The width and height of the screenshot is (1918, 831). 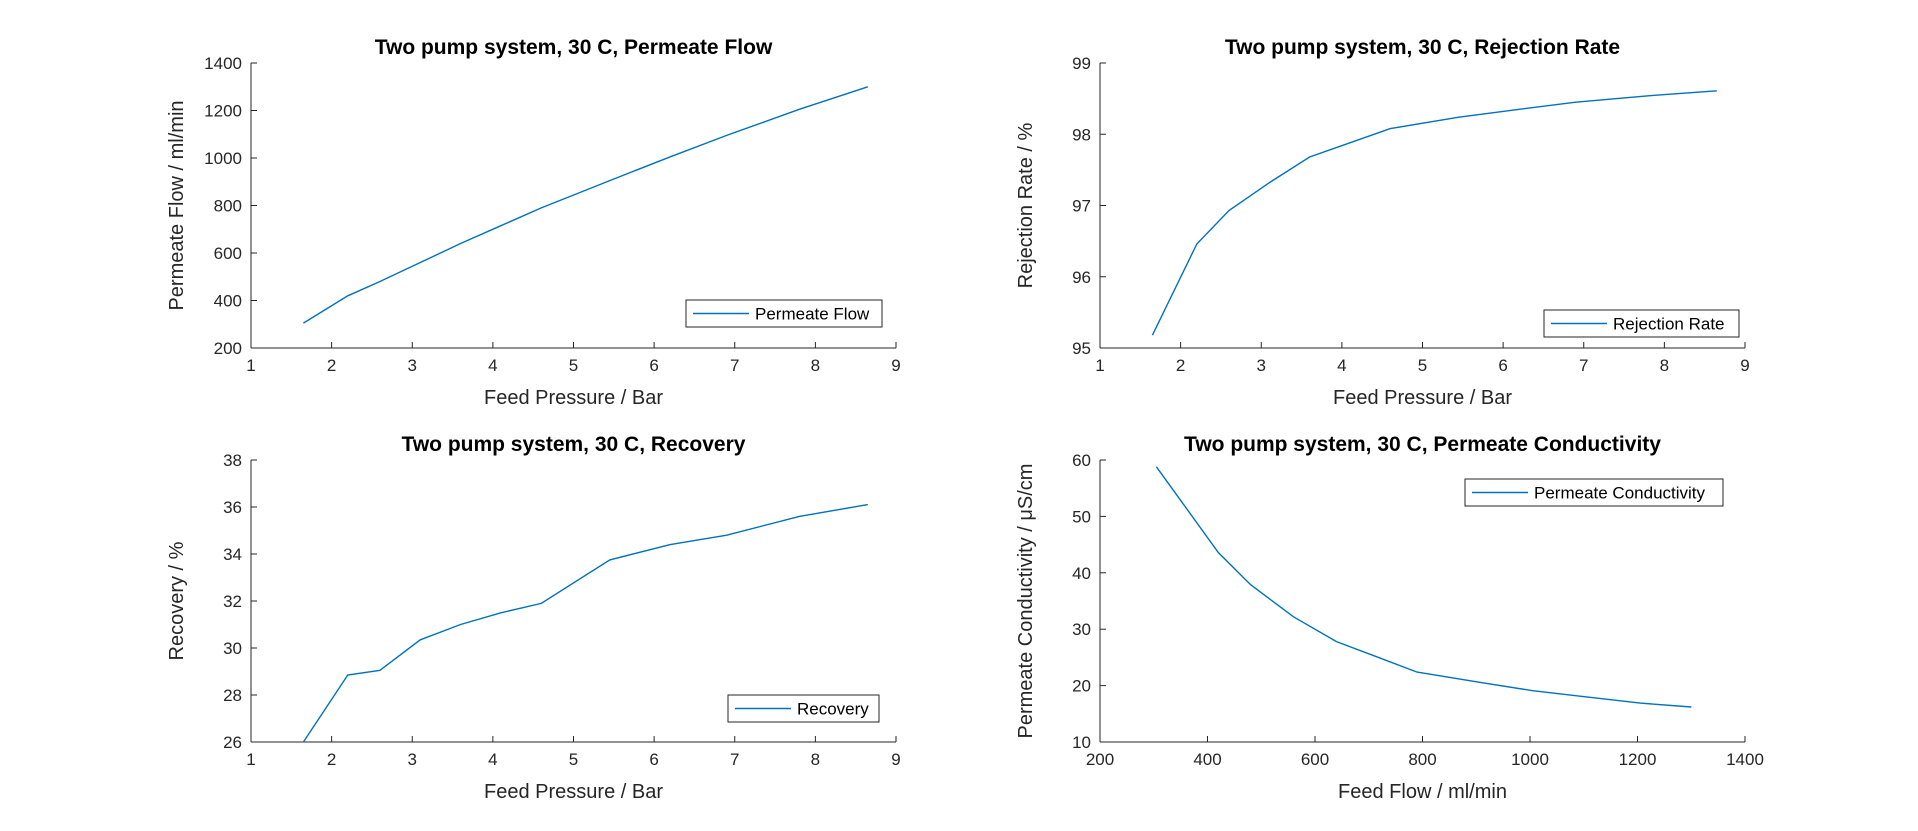 I want to click on y-tick-label: 28, so click(x=232, y=695).